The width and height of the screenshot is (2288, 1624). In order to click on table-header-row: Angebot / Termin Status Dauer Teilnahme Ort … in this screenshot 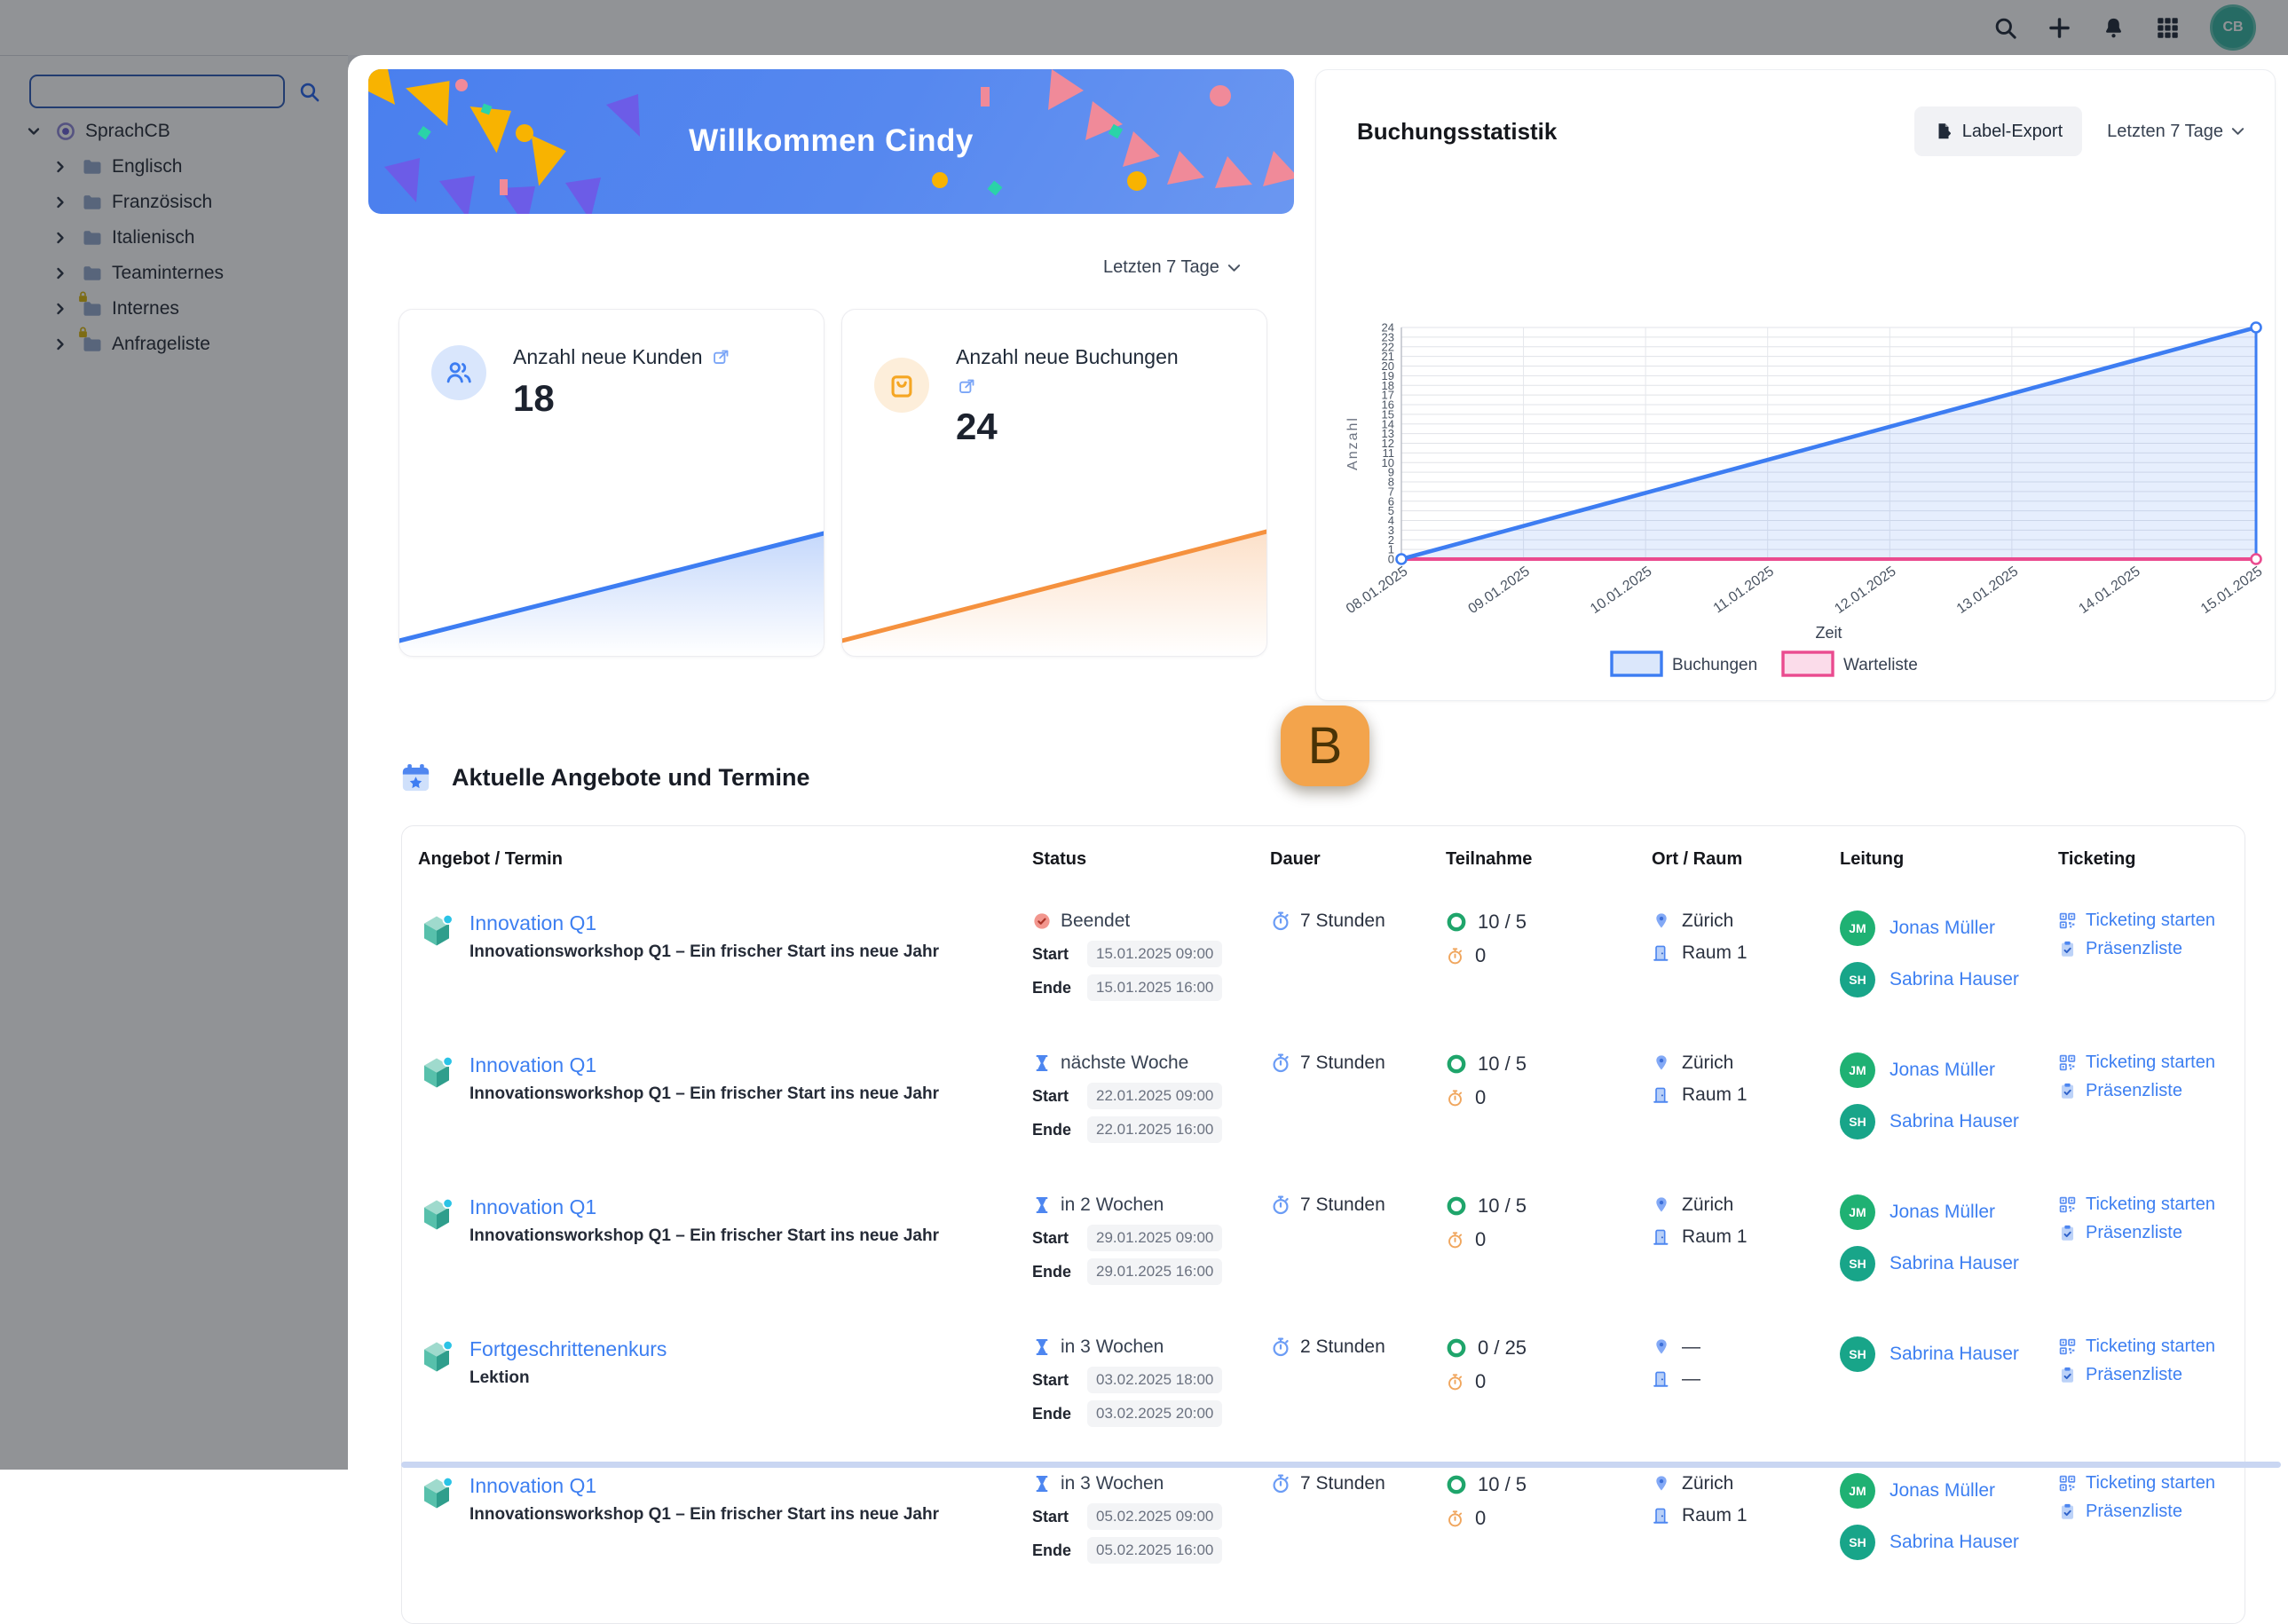, I will do `click(1323, 859)`.